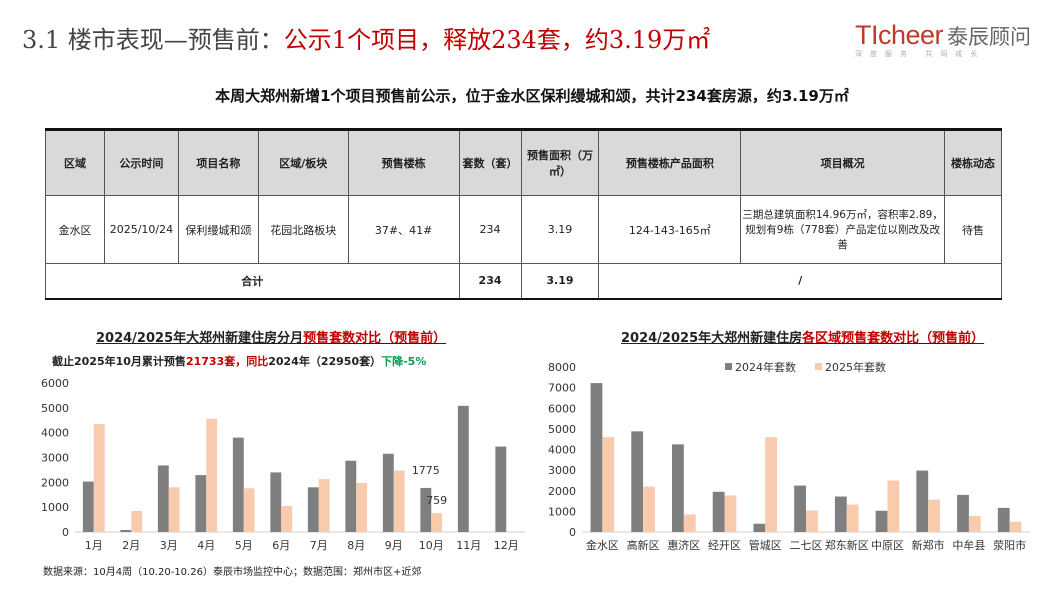 This screenshot has height=599, width=1064. I want to click on y-tick-label: 4000, so click(55, 433).